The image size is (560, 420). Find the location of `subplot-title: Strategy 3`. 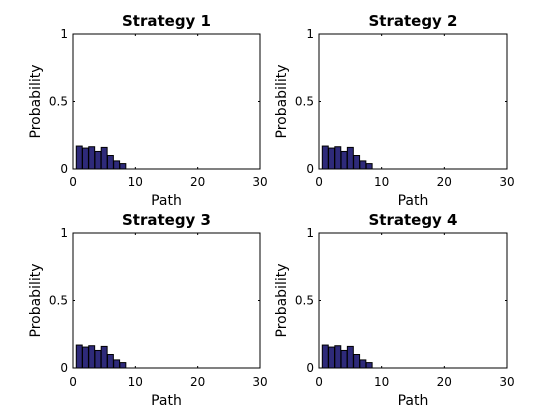

subplot-title: Strategy 3 is located at coordinates (166, 220).